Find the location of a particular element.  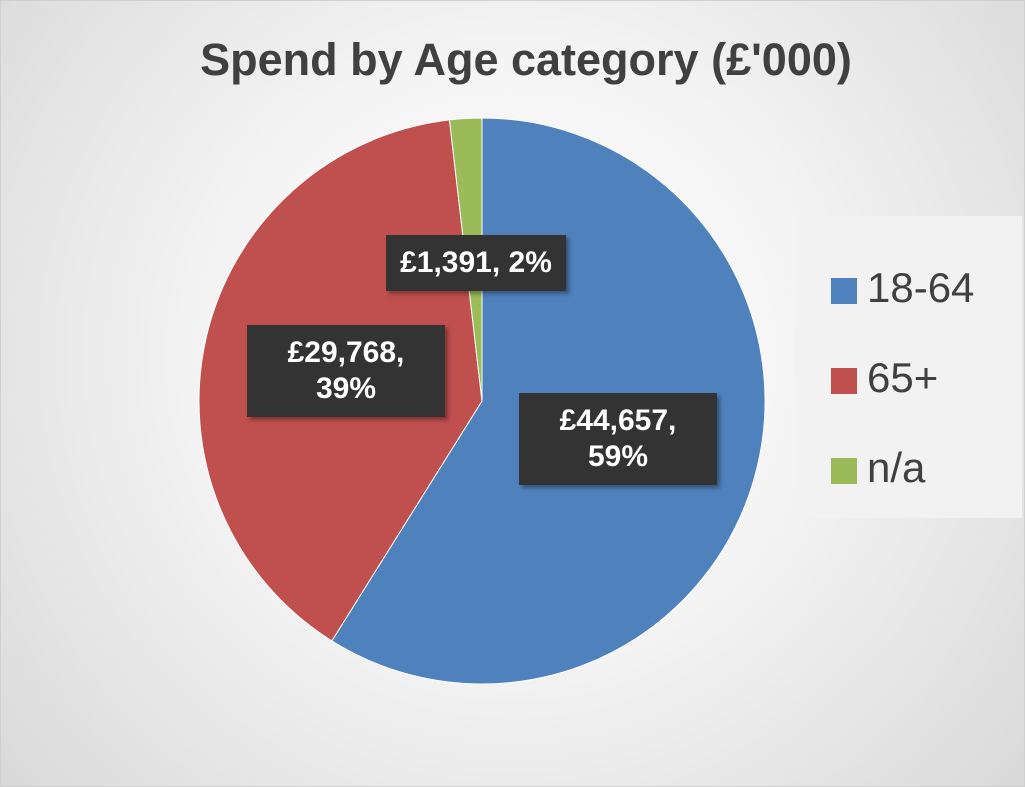

data-label: £44,657, 59% is located at coordinates (618, 439).